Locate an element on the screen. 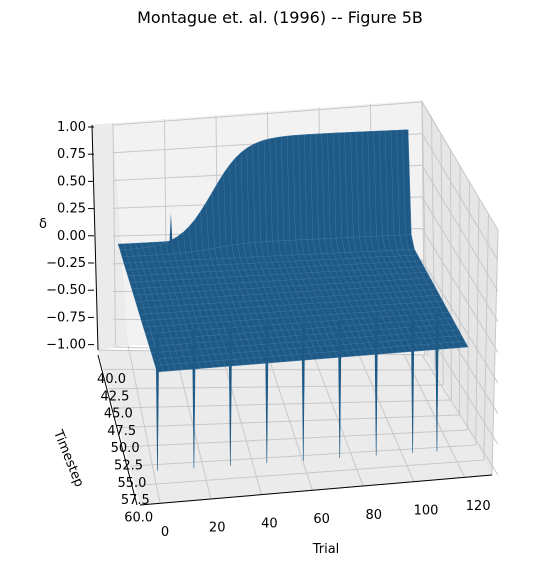 This screenshot has width=559, height=581. x-tick-label: 40 is located at coordinates (269, 523).